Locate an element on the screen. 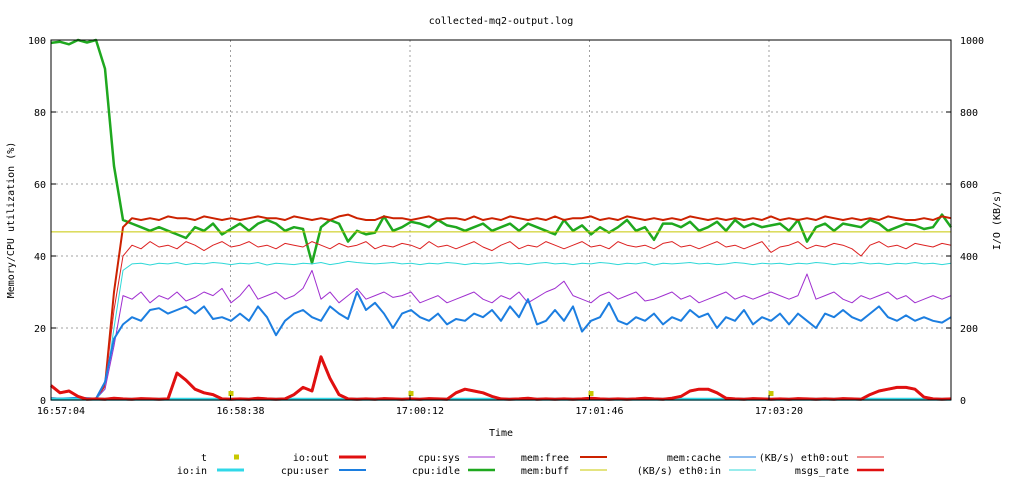 Image resolution: width=1024 pixels, height=480 pixels. legend-label: mem:cache is located at coordinates (694, 458).